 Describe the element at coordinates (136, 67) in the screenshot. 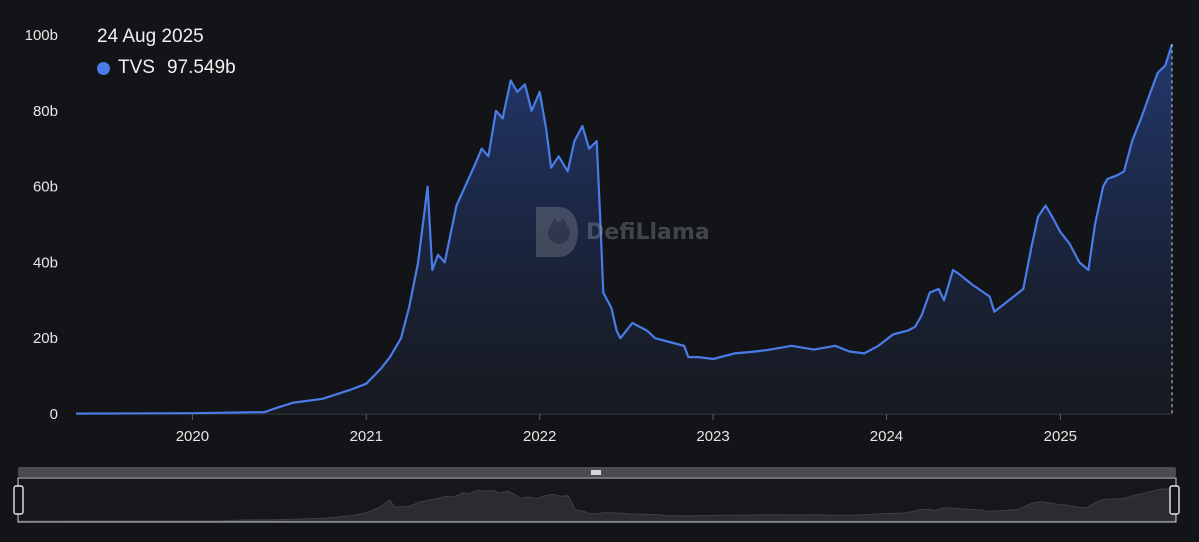

I see `tooltip-series-label: TVS` at that location.